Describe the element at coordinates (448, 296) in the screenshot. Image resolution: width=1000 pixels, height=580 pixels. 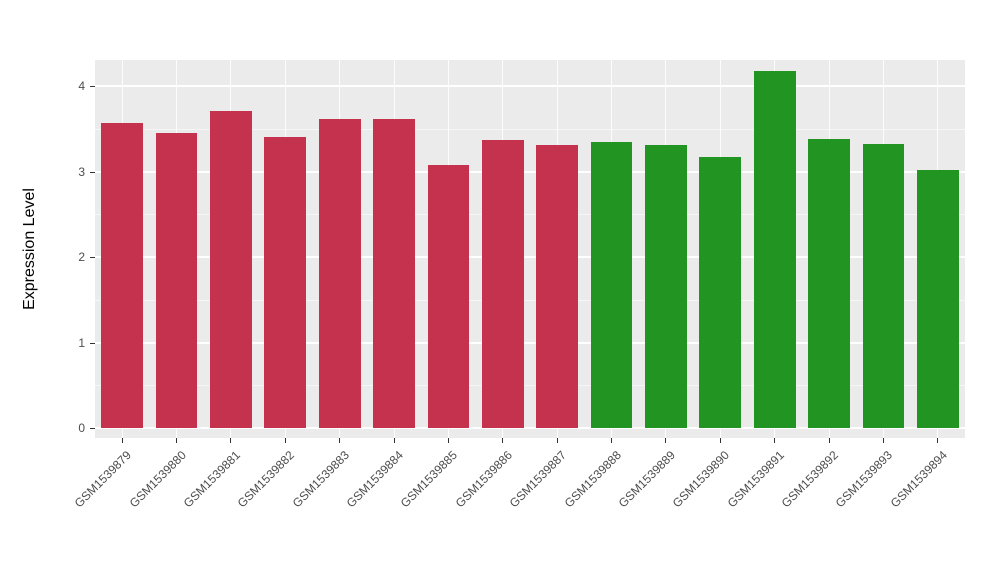
I see `bar-GSM1539885` at that location.